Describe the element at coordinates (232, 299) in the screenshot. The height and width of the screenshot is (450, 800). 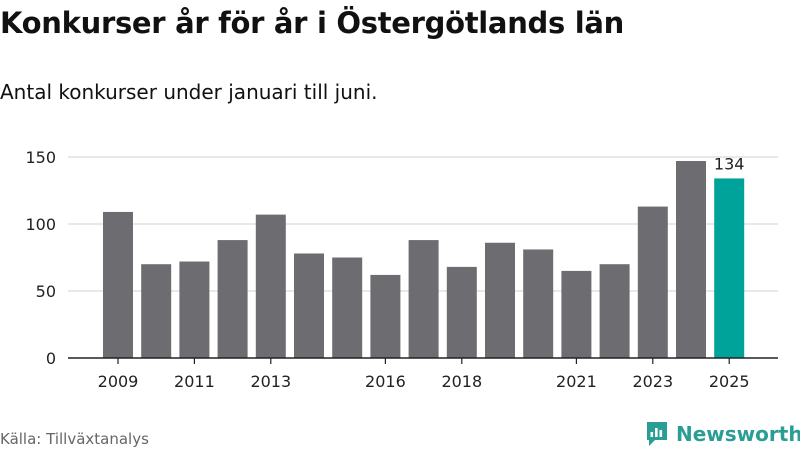
I see `bar-2012` at that location.